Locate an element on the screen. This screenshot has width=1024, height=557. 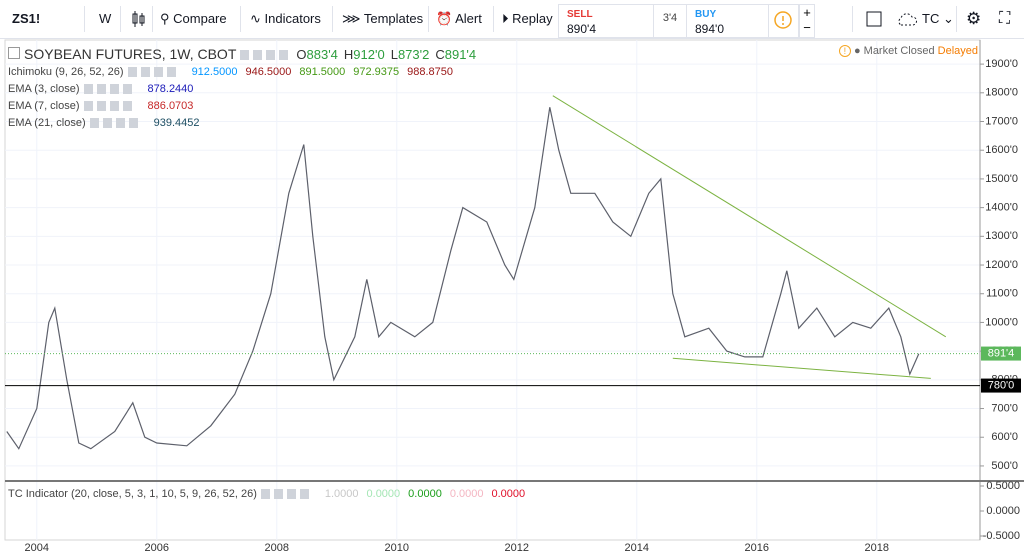
price-label-box is located at coordinates (1001, 385).